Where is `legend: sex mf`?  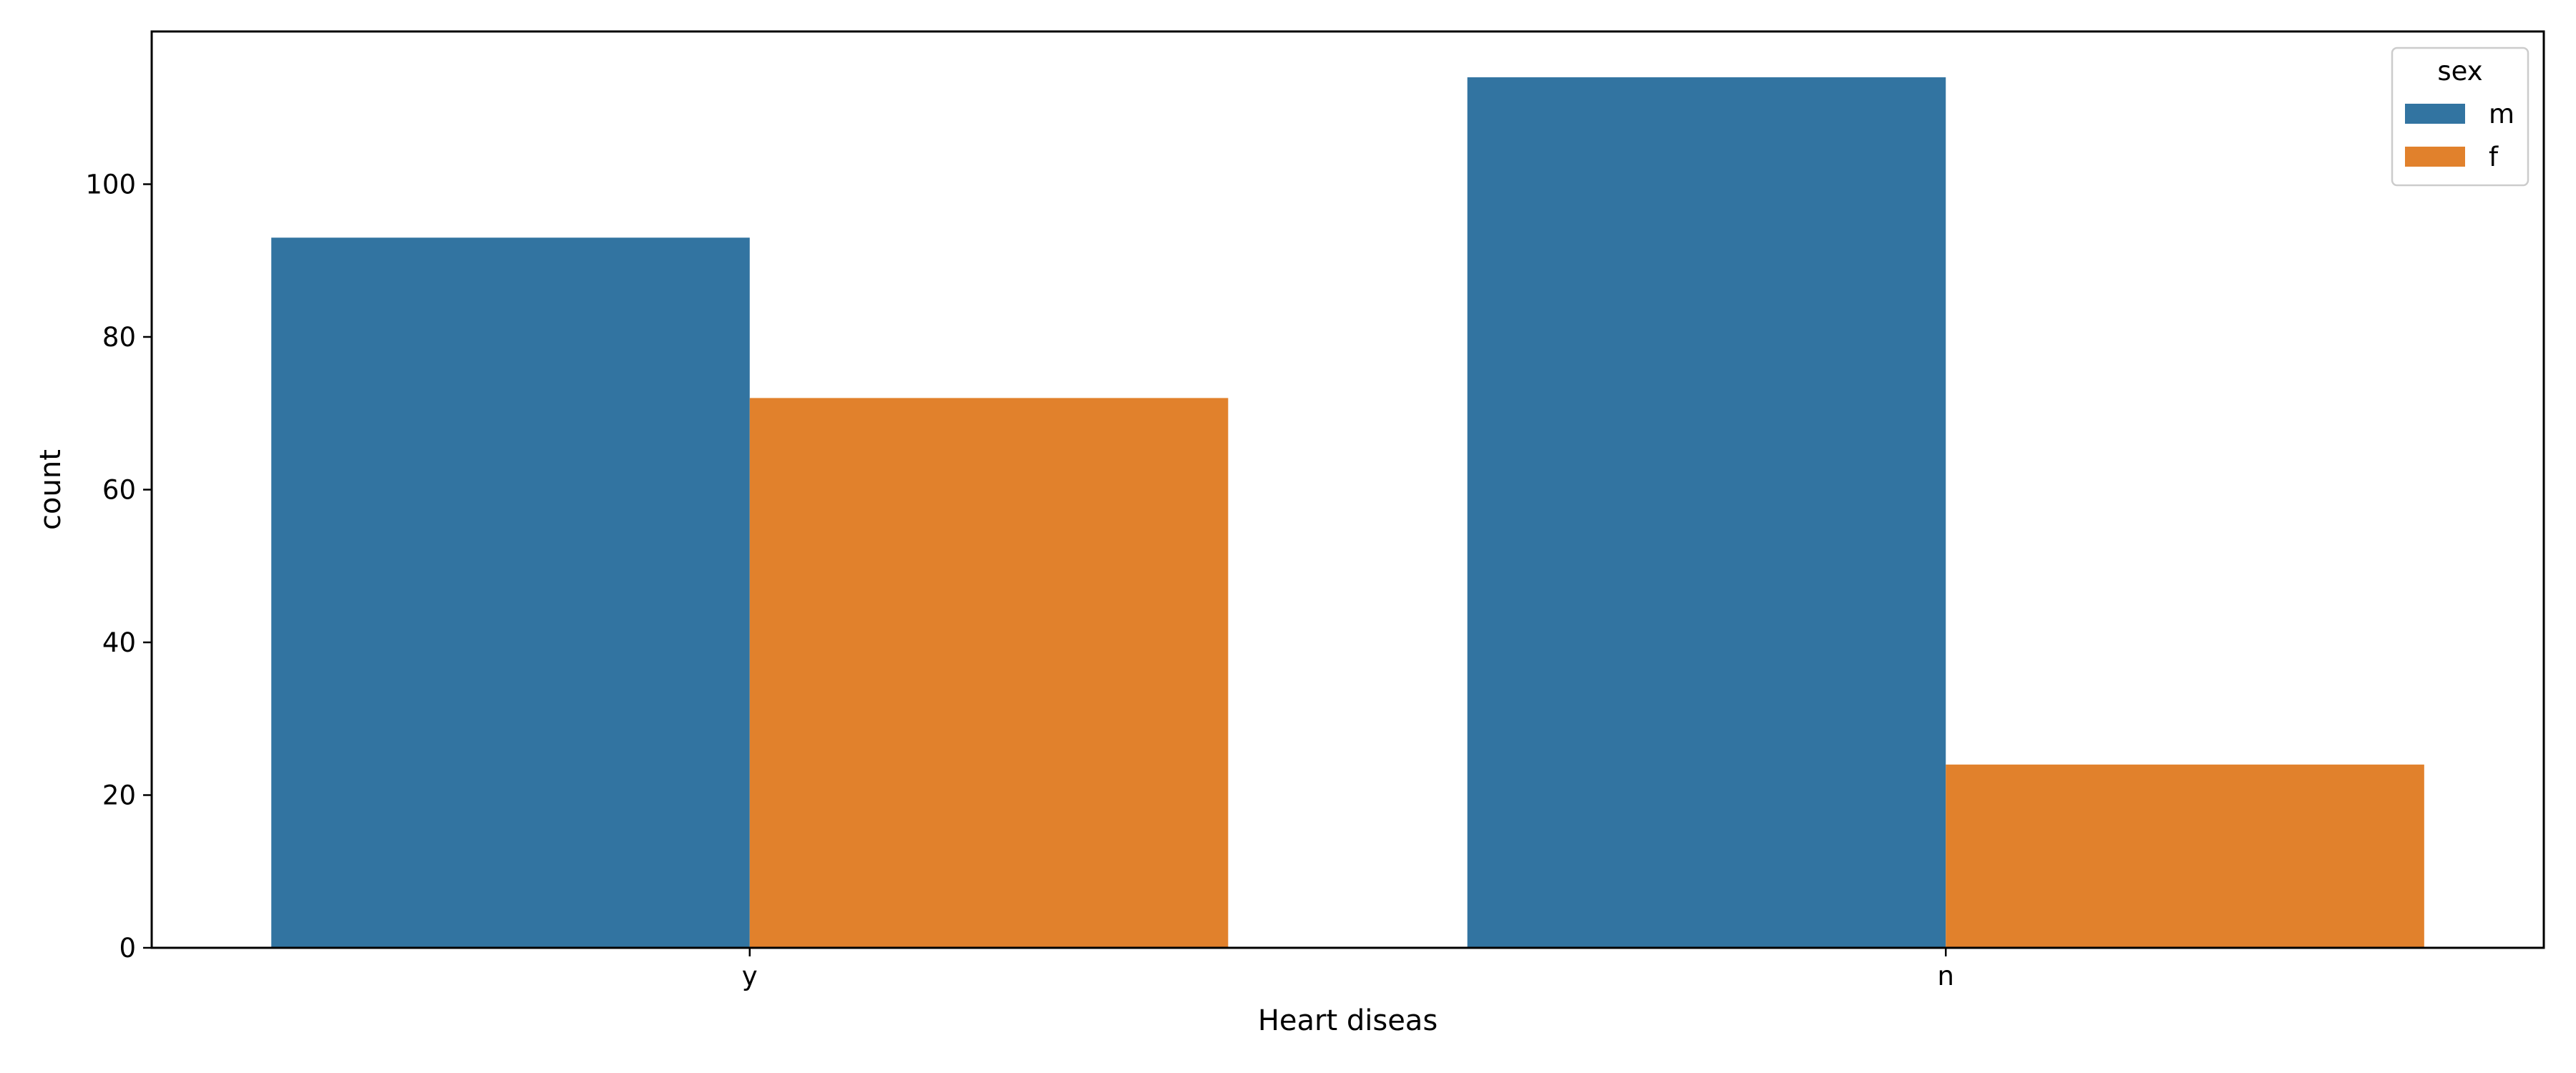 legend: sex mf is located at coordinates (2460, 117).